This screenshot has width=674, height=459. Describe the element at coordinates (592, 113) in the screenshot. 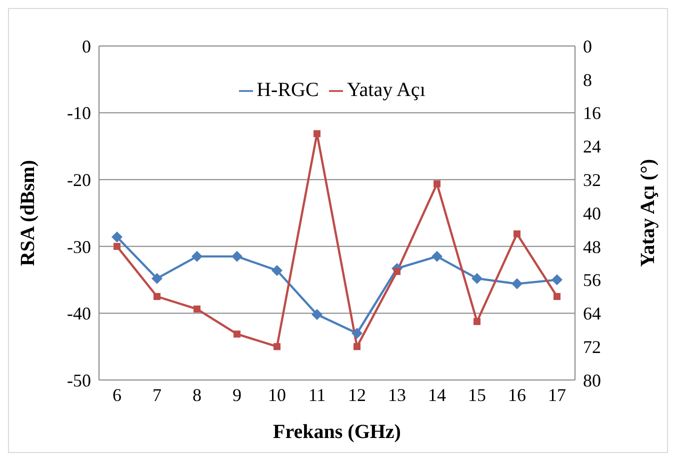

I see `y2-tick-label: 16` at that location.